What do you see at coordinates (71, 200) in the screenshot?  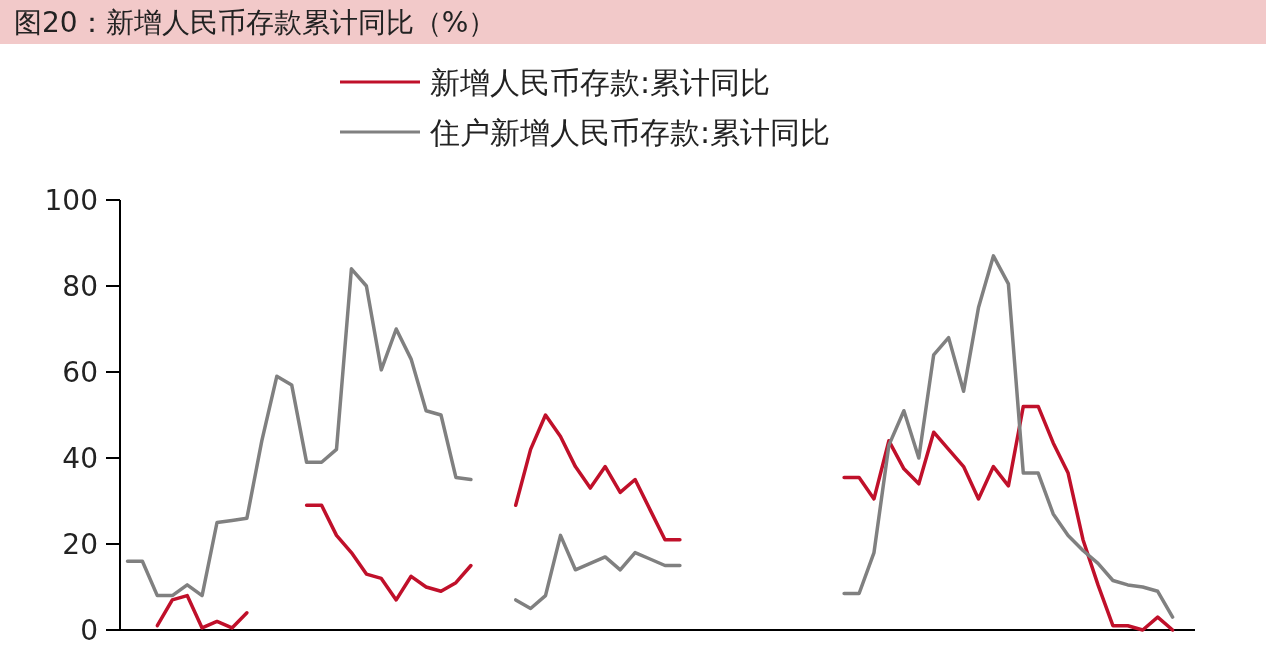 I see `y-tick-label: 100` at bounding box center [71, 200].